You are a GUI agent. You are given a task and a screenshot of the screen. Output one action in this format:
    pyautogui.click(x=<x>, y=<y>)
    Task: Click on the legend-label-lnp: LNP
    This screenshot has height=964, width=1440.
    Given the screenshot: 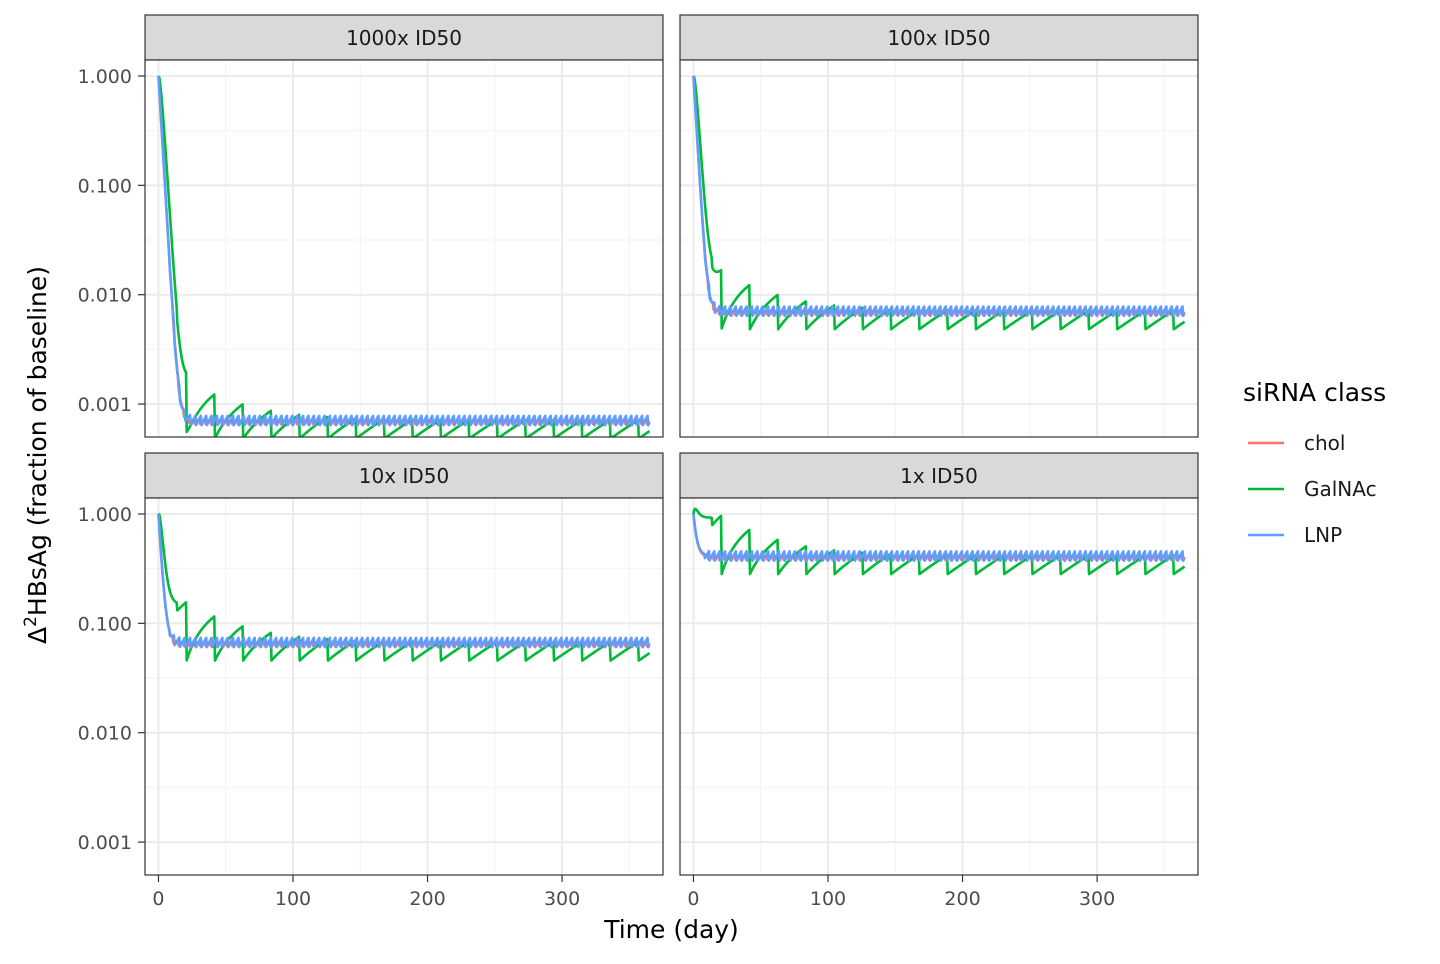 What is the action you would take?
    pyautogui.click(x=1323, y=535)
    